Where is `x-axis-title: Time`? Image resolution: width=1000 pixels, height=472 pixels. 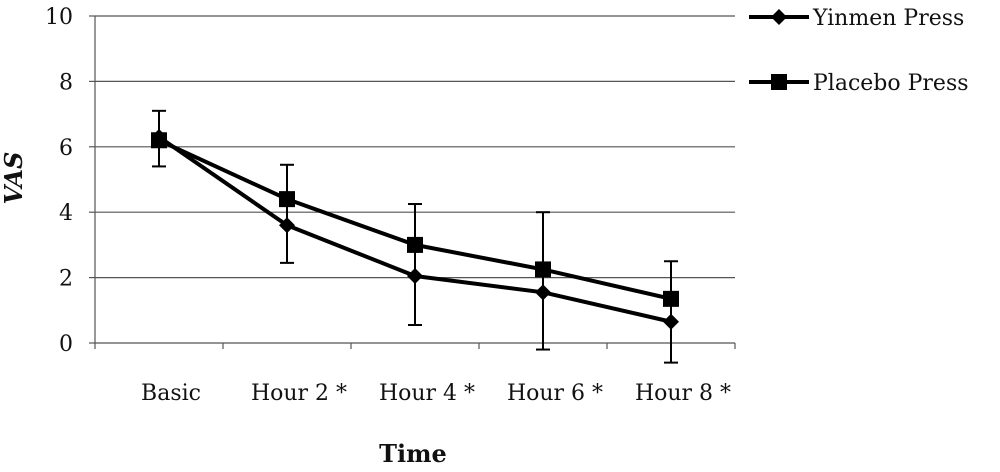
x-axis-title: Time is located at coordinates (413, 453).